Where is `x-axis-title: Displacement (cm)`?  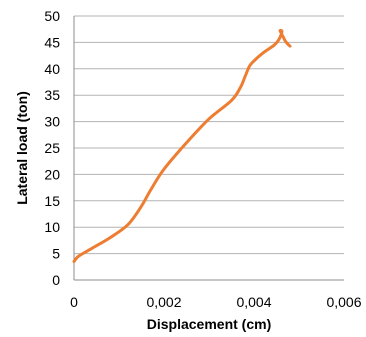
x-axis-title: Displacement (cm) is located at coordinates (209, 324).